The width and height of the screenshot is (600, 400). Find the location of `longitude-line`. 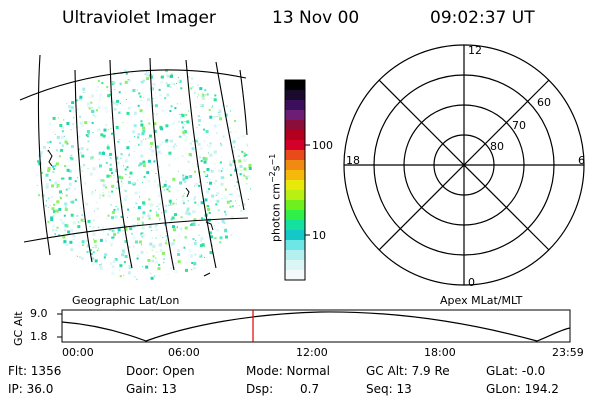

longitude-line is located at coordinates (44, 155).